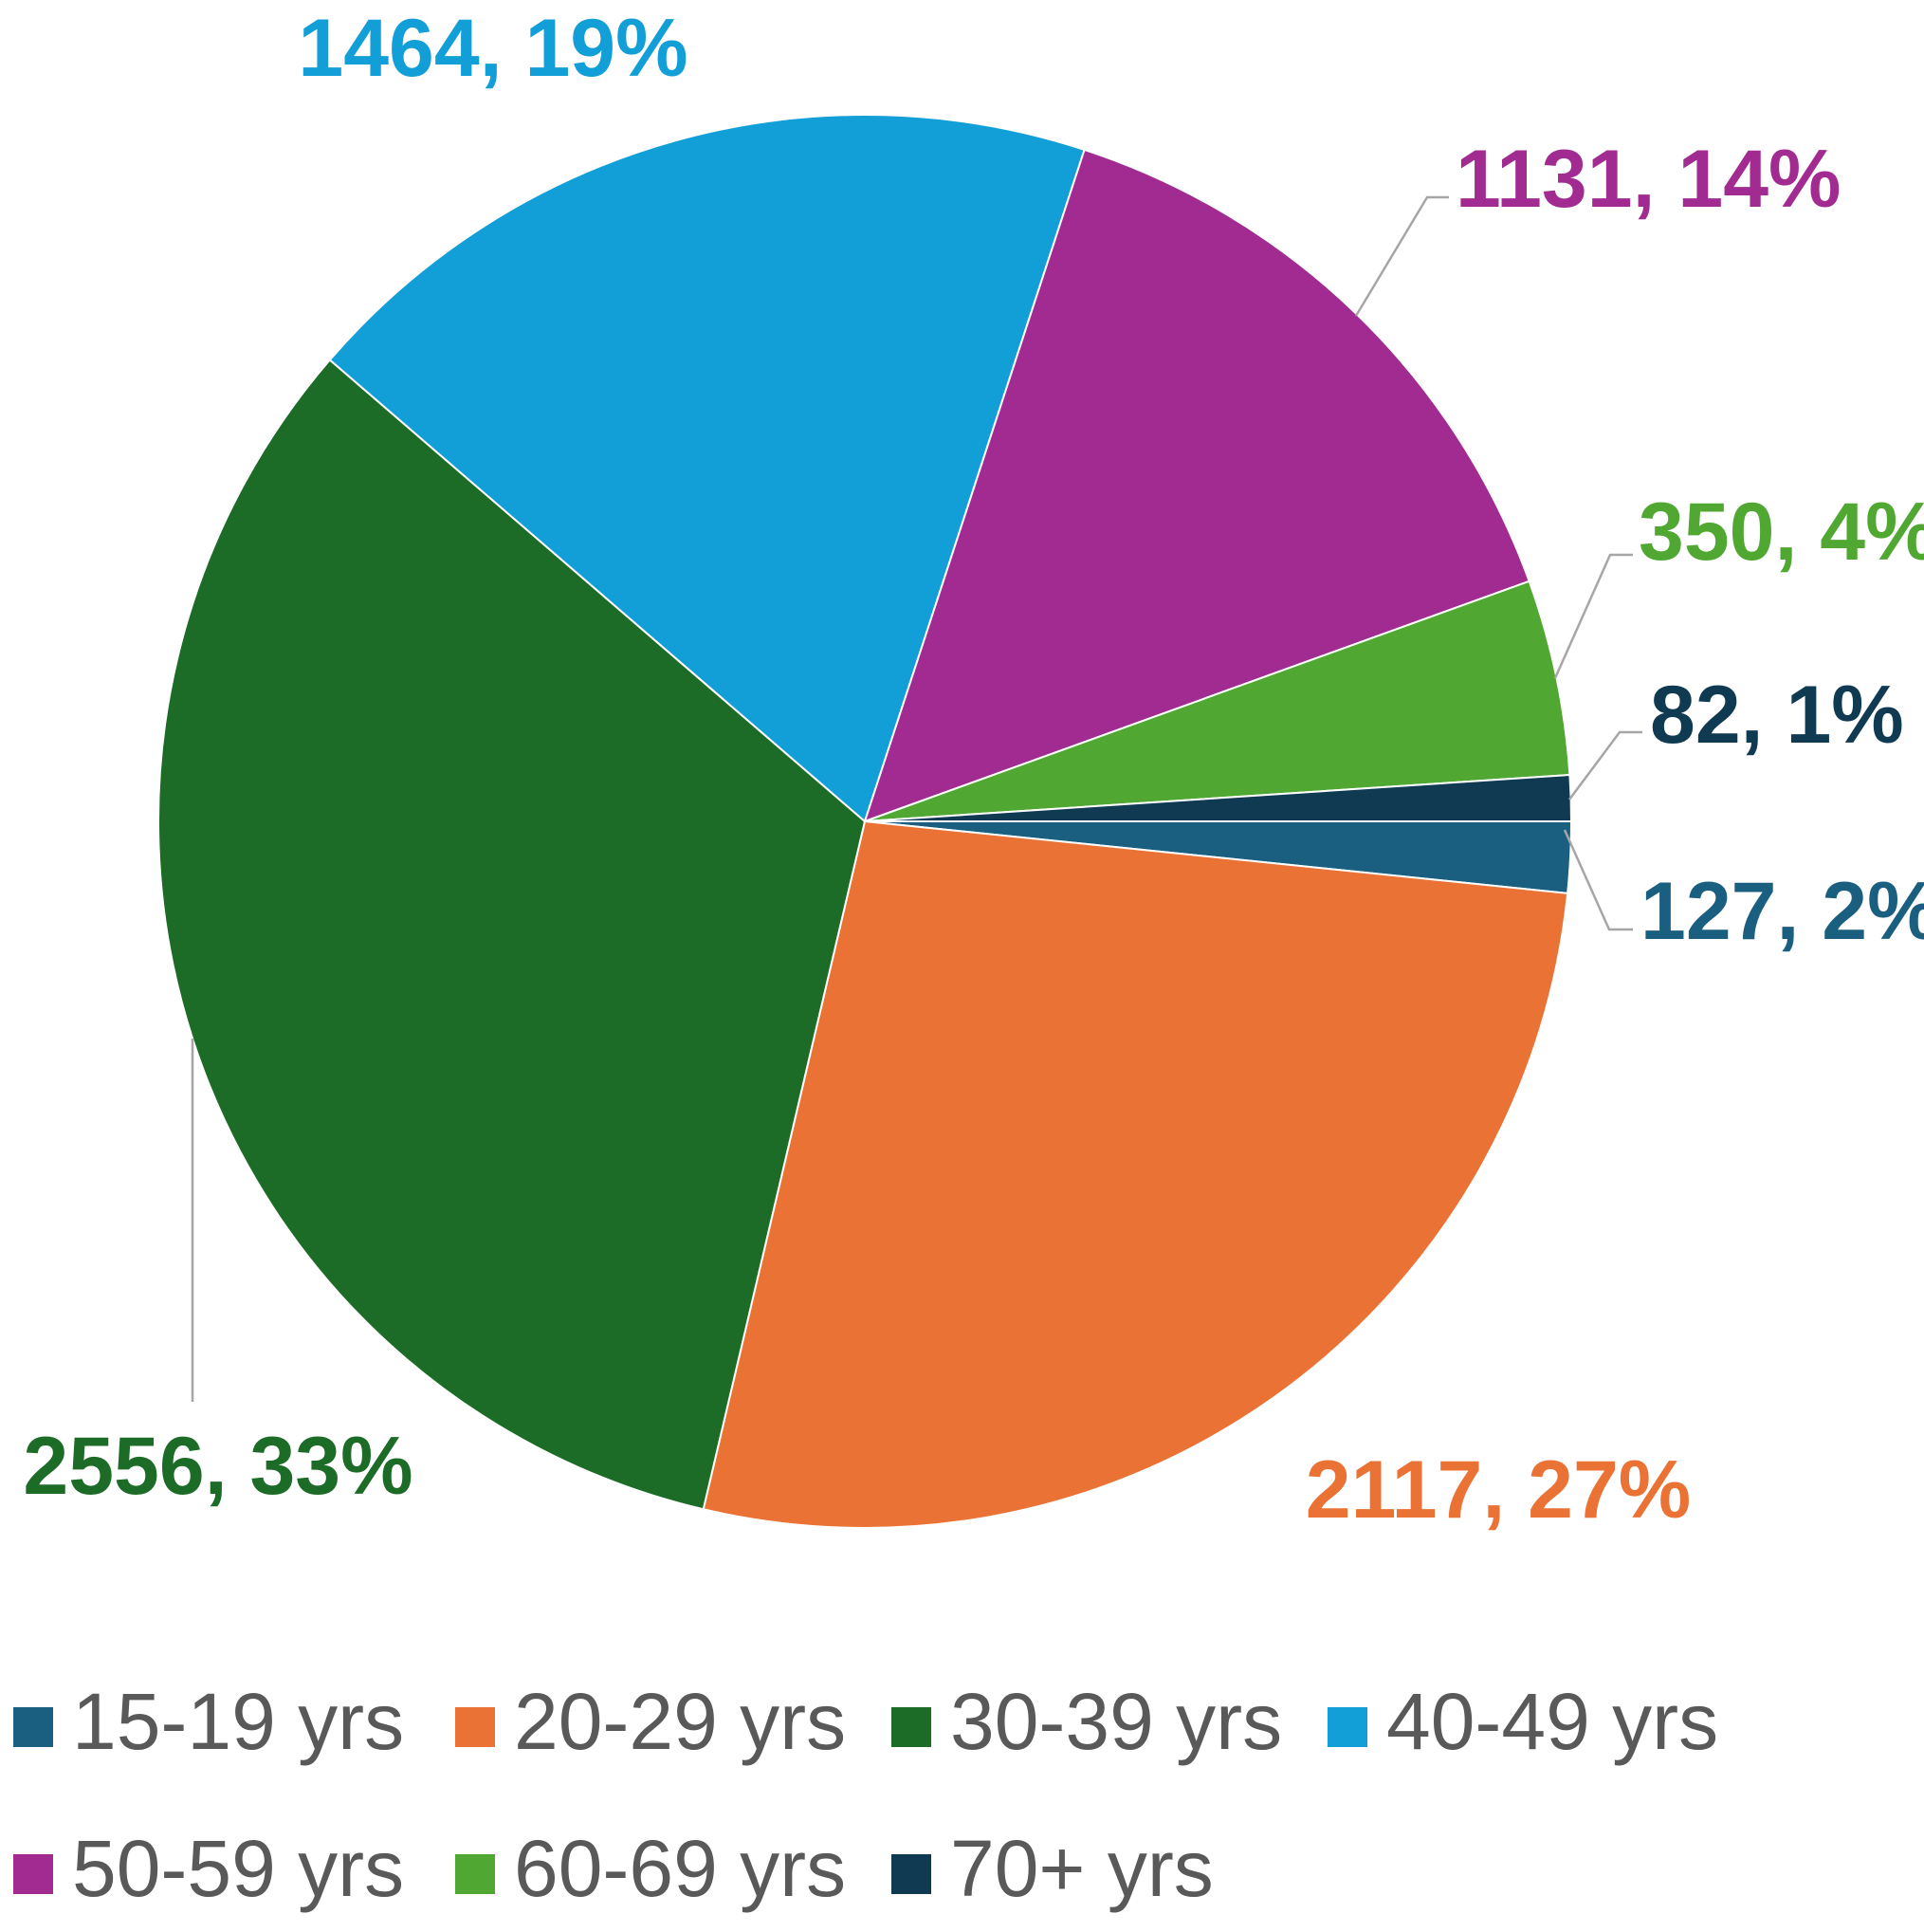 This screenshot has height=1932, width=1924. What do you see at coordinates (1082, 1868) in the screenshot?
I see `legend-label-70plus-yrs: 70+ yrs` at bounding box center [1082, 1868].